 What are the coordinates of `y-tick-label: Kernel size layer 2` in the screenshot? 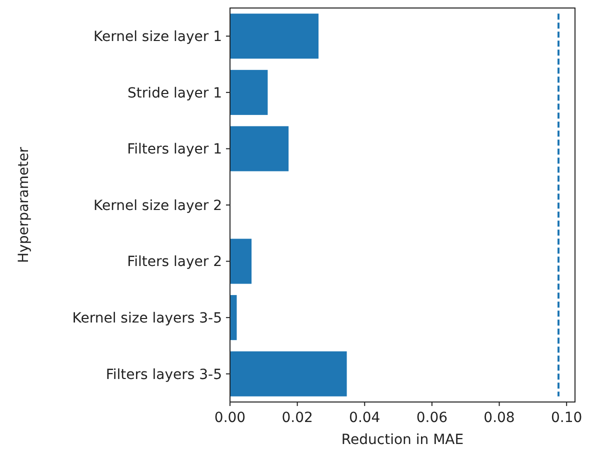 It's located at (157, 206).